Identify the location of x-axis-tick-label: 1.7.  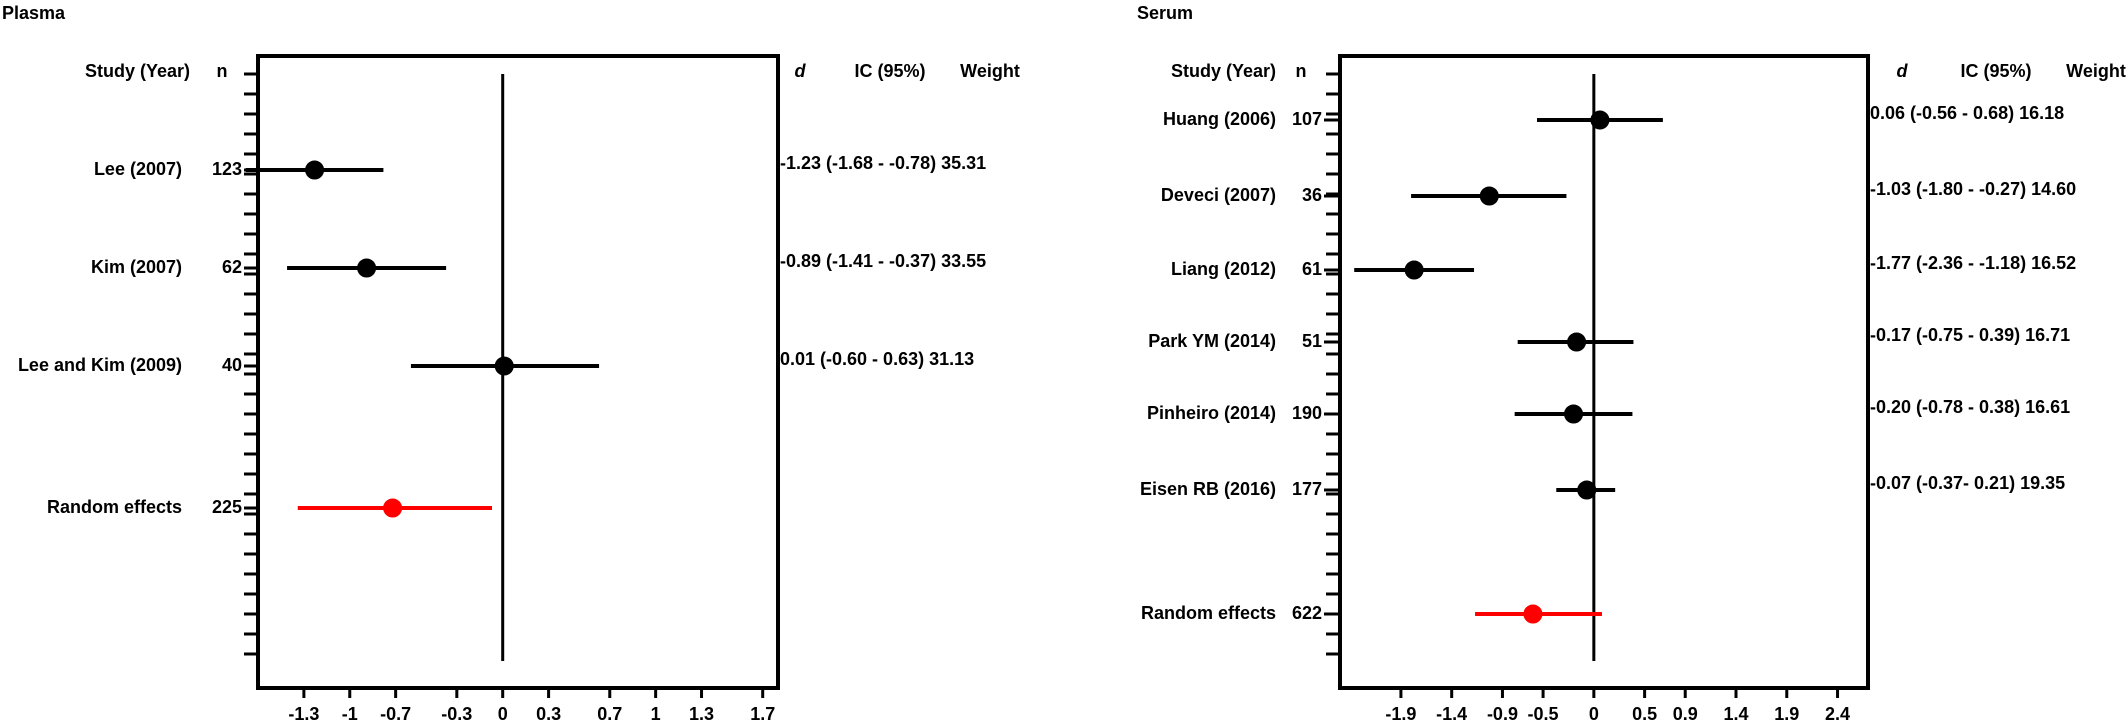
(762, 712).